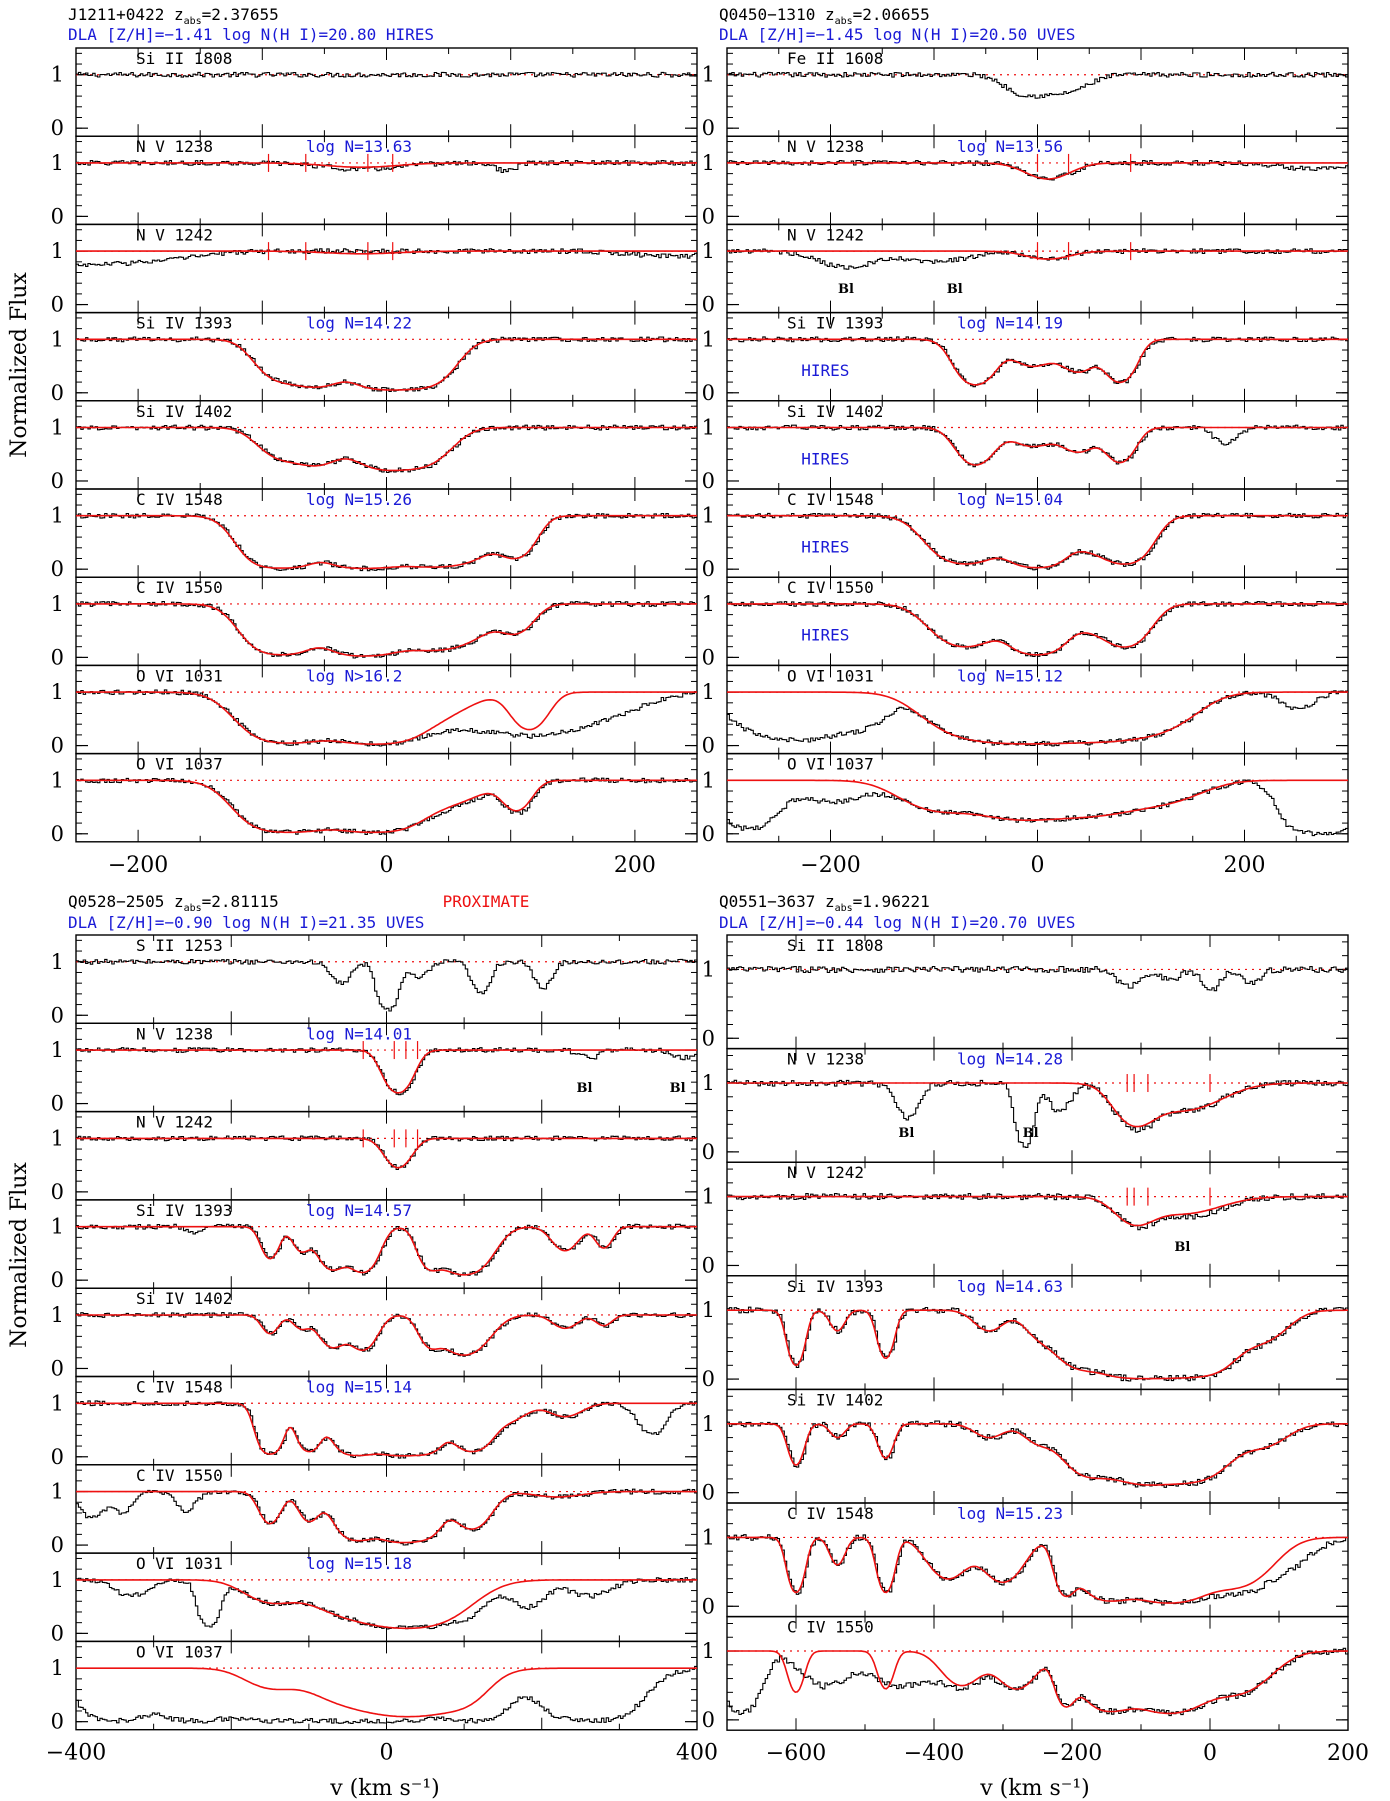 This screenshot has width=1390, height=1801. What do you see at coordinates (384, 1788) in the screenshot?
I see `xlabel-left: v (km s⁻¹)` at bounding box center [384, 1788].